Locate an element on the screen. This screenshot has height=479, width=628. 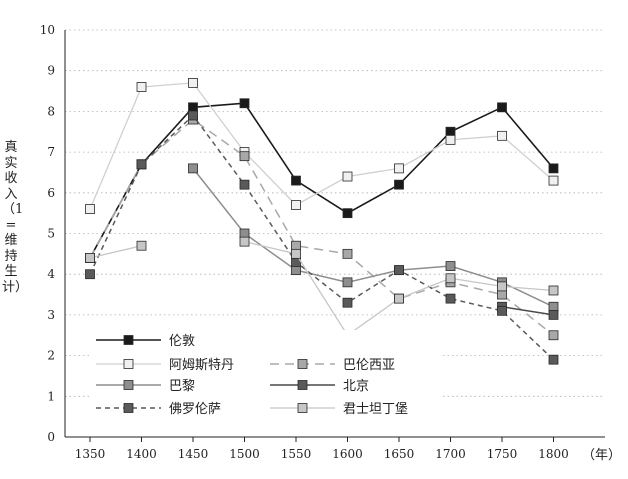
x-axis-unit: （年） is located at coordinates (602, 455).